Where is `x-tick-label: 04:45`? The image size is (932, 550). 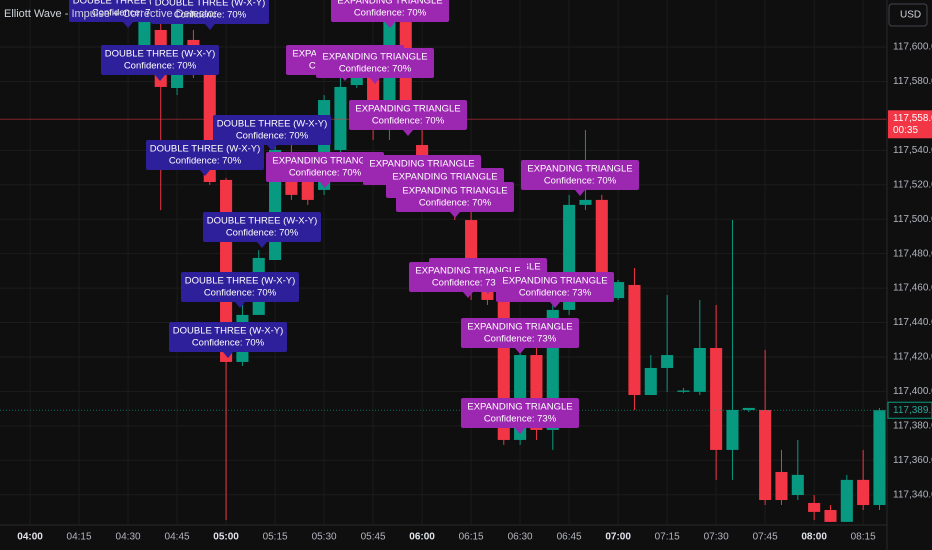 x-tick-label: 04:45 is located at coordinates (177, 537).